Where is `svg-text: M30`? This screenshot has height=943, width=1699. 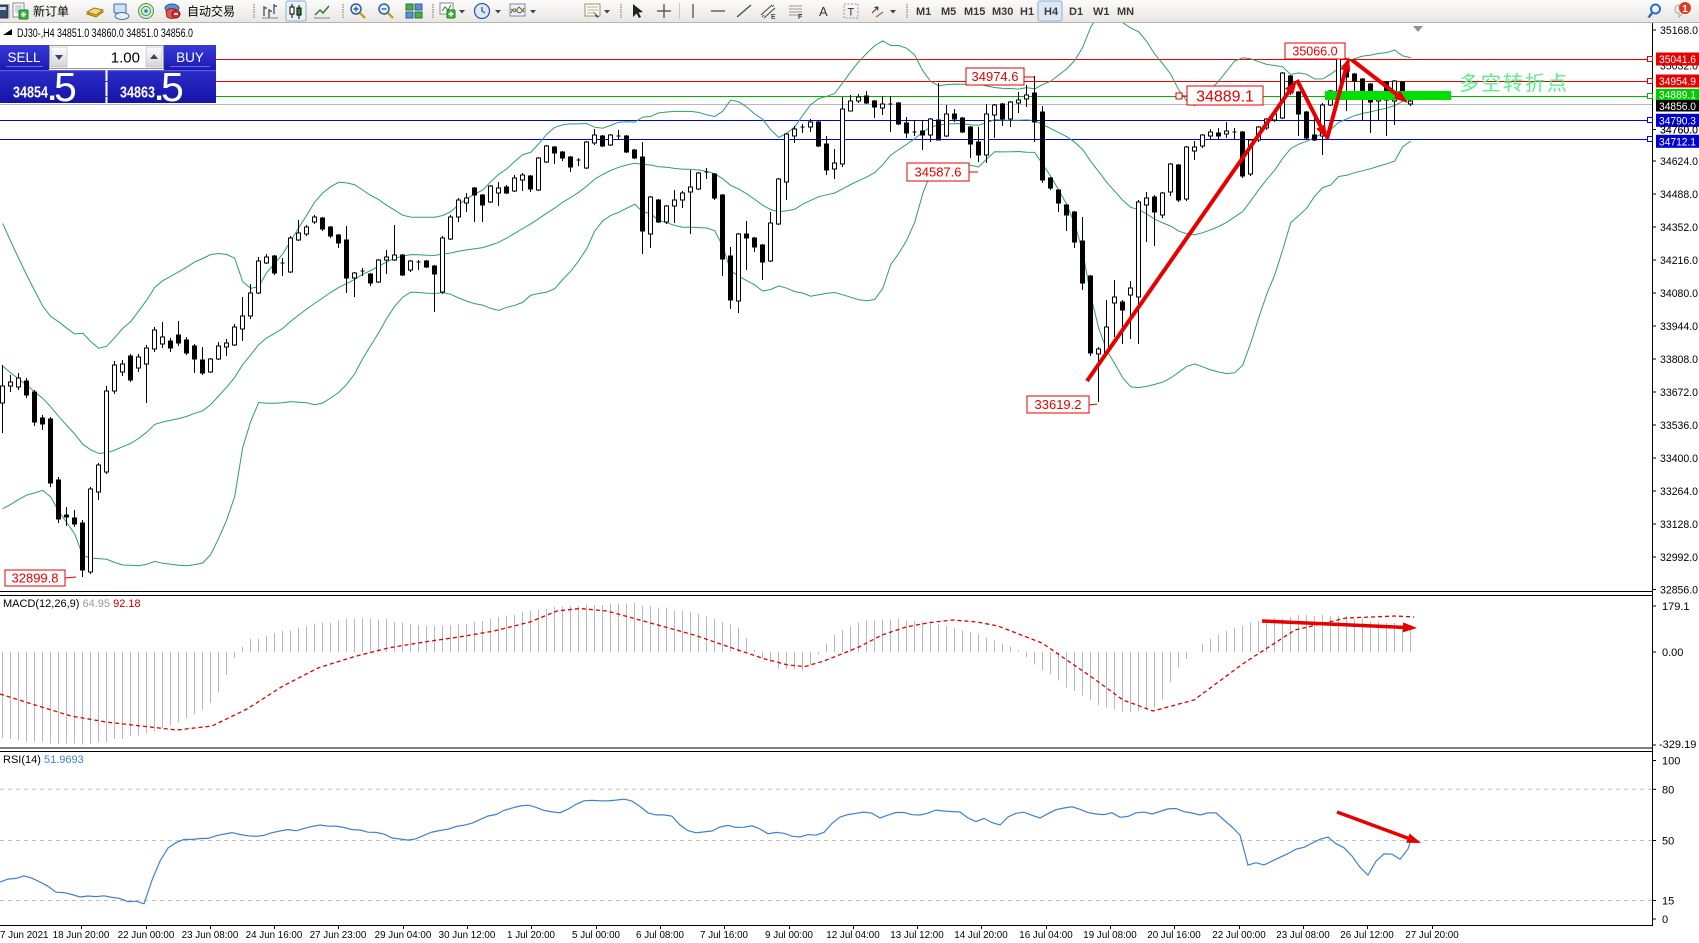 svg-text: M30 is located at coordinates (1002, 12).